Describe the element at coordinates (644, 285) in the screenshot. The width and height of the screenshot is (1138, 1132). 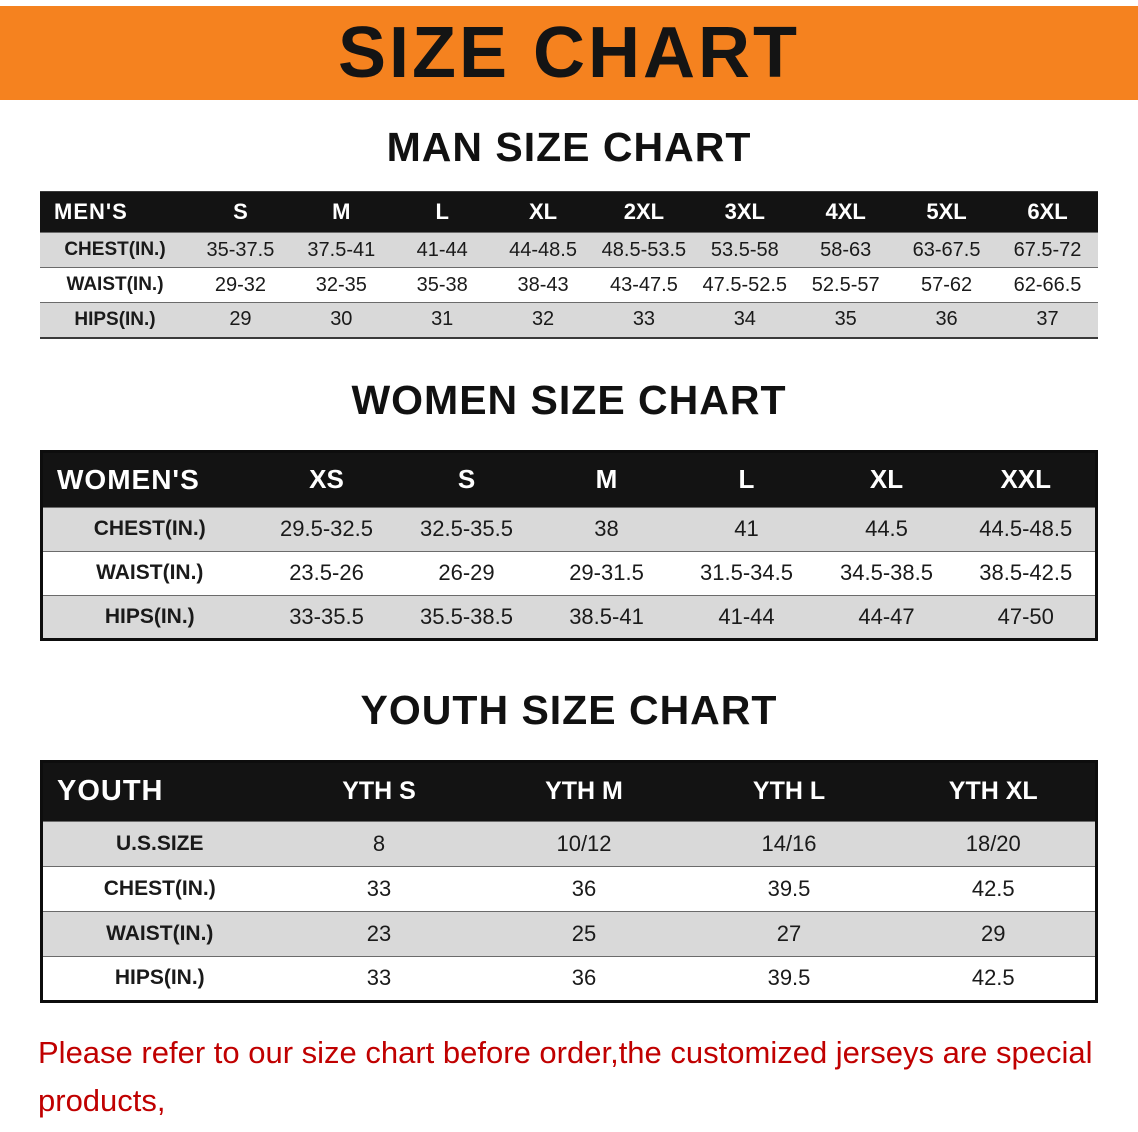
I see `value-cell: 43-47.5` at that location.